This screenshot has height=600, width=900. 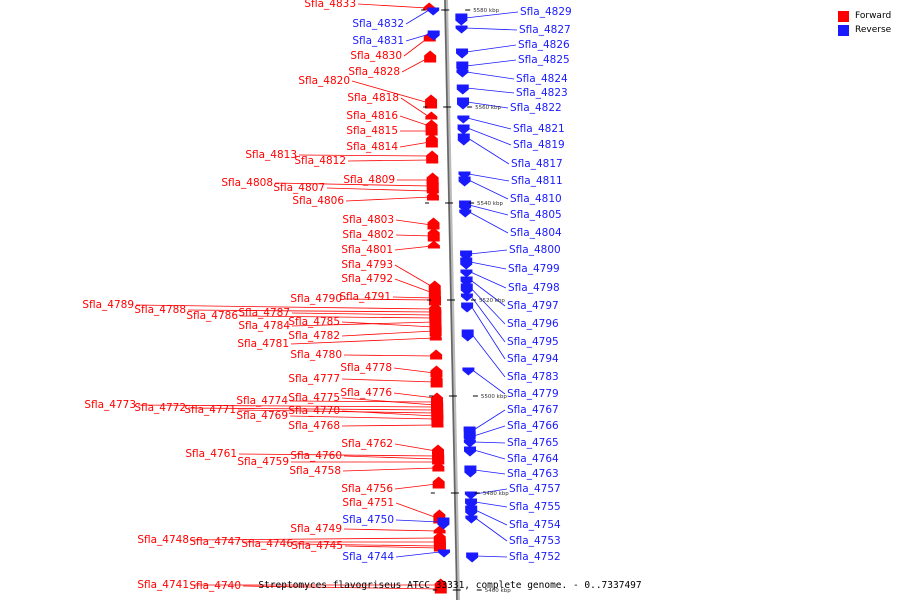 I want to click on gene-label-reverse: Sfla_4757, so click(x=535, y=489).